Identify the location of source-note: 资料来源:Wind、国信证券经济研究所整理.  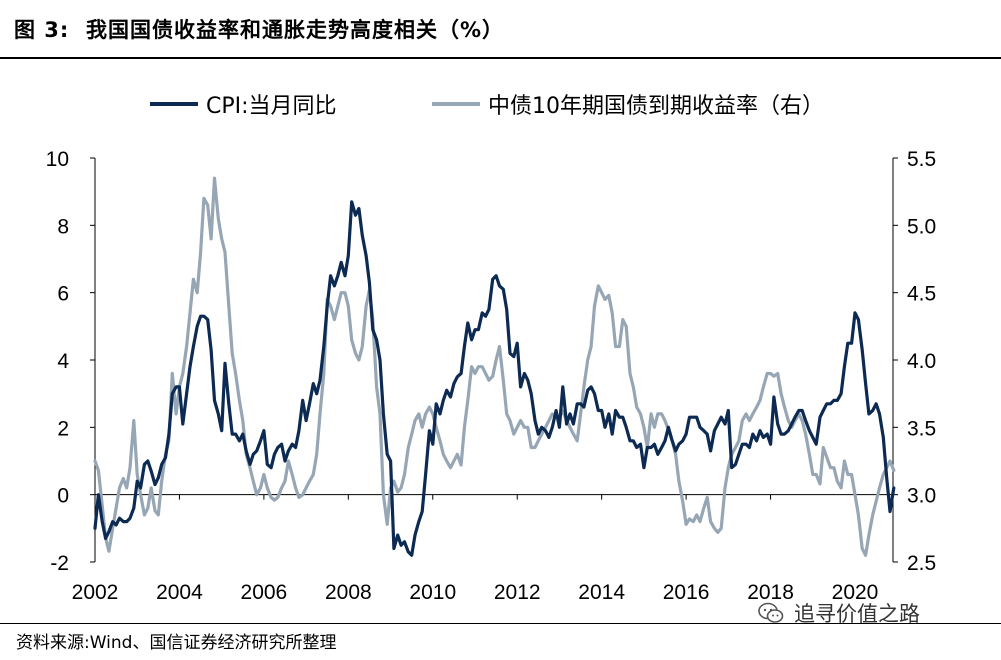
(176, 643).